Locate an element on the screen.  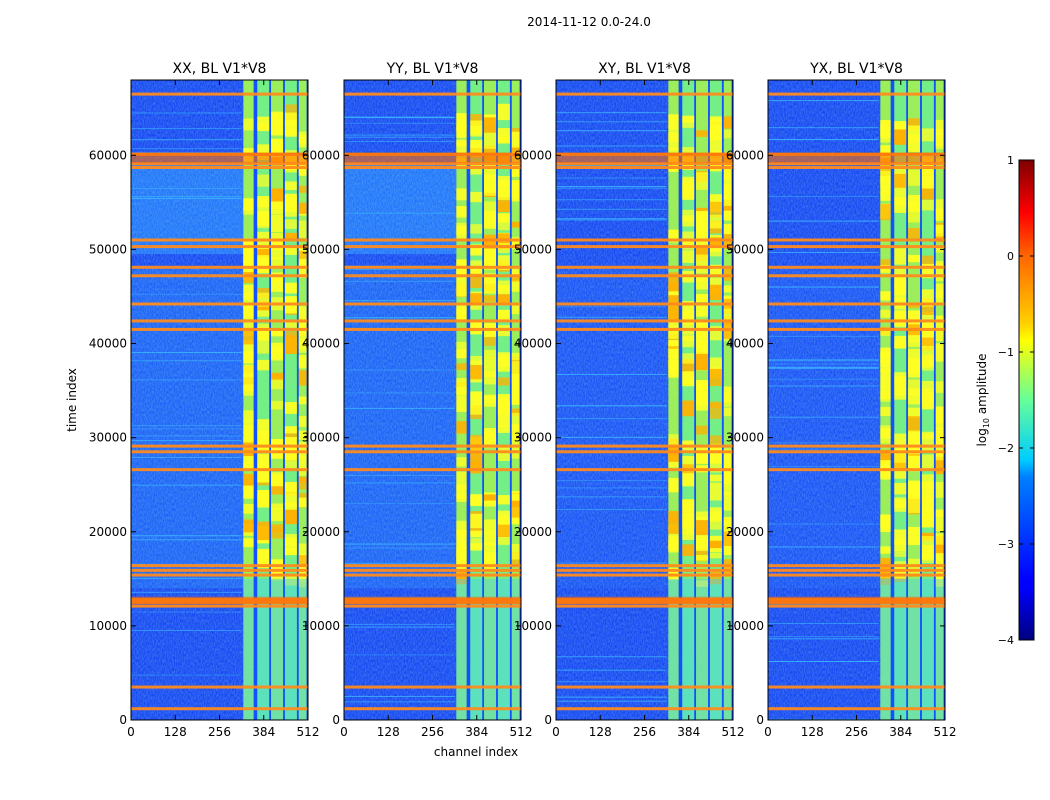
heatmap-edge is located at coordinates (307, 400).